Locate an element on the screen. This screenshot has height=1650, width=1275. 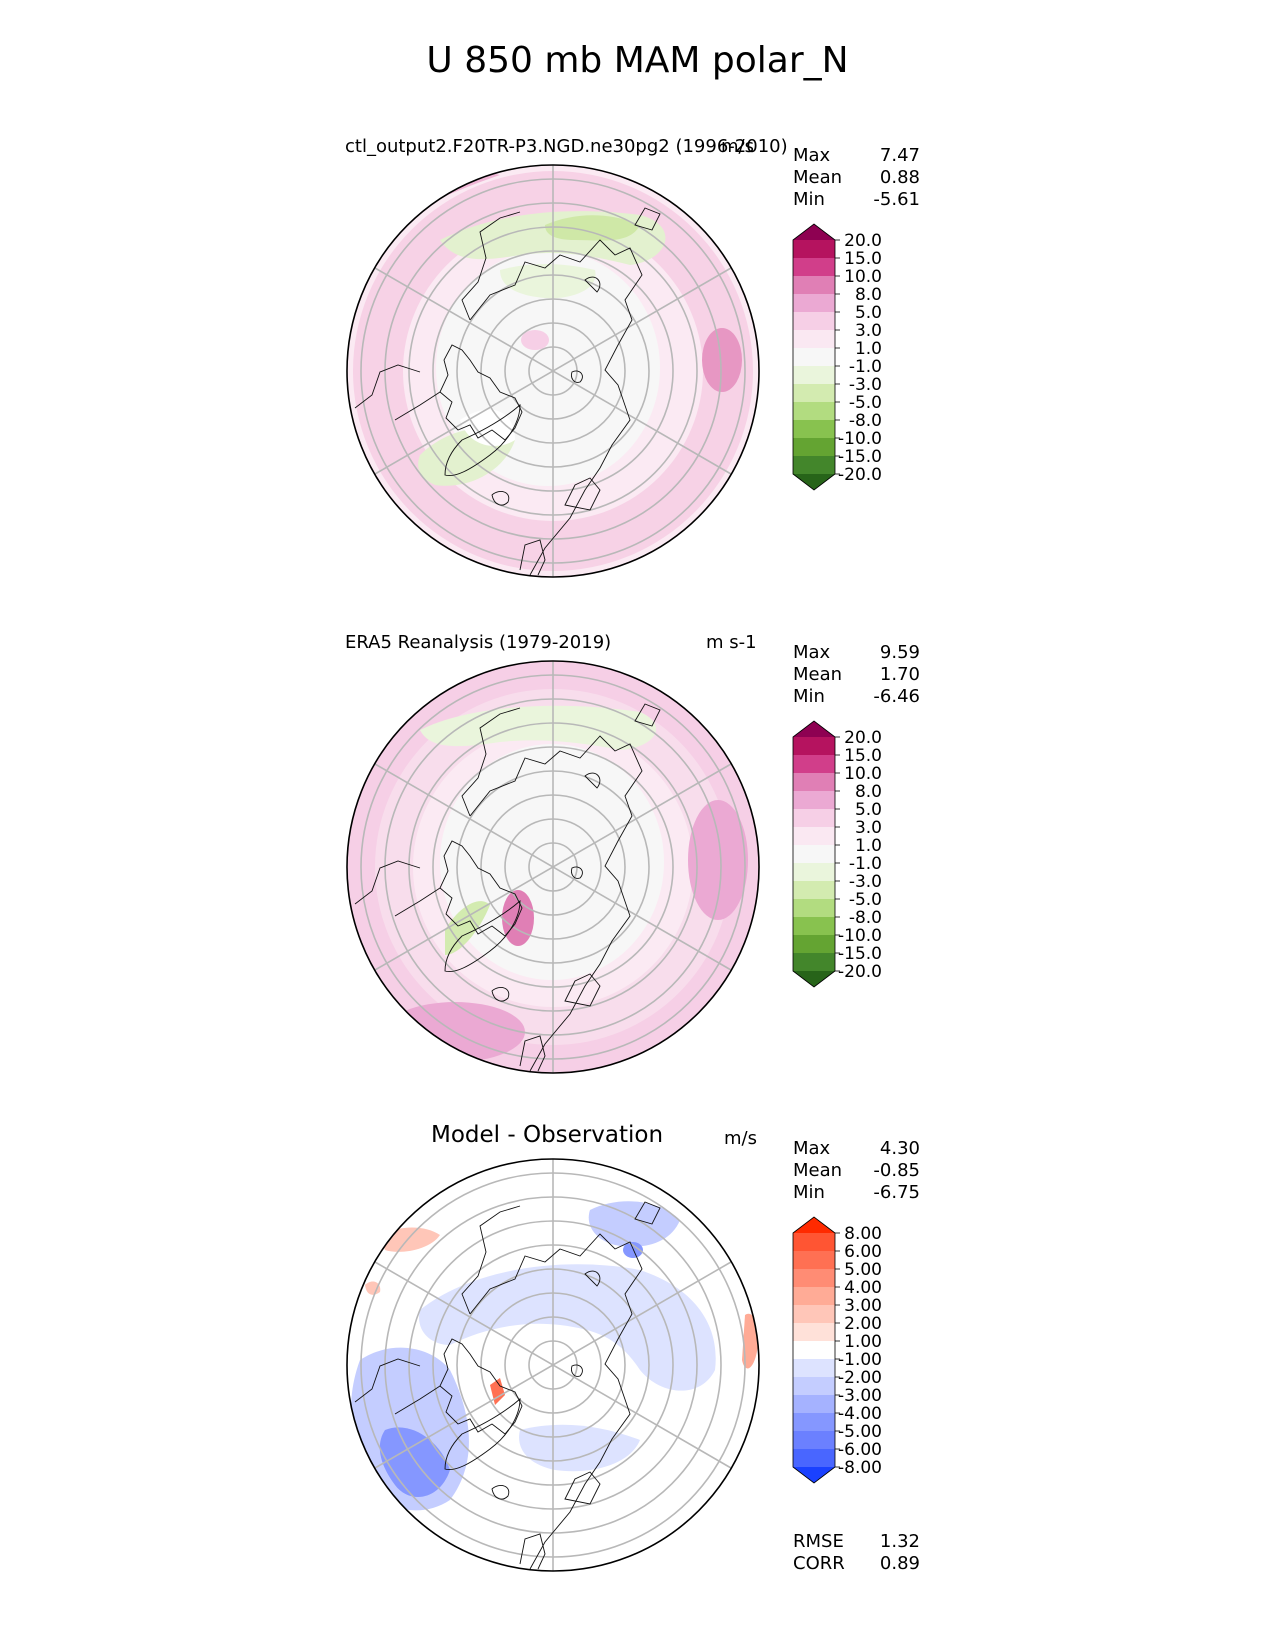
colorbar-diff-tick-label: 3.00 is located at coordinates (863, 1306).